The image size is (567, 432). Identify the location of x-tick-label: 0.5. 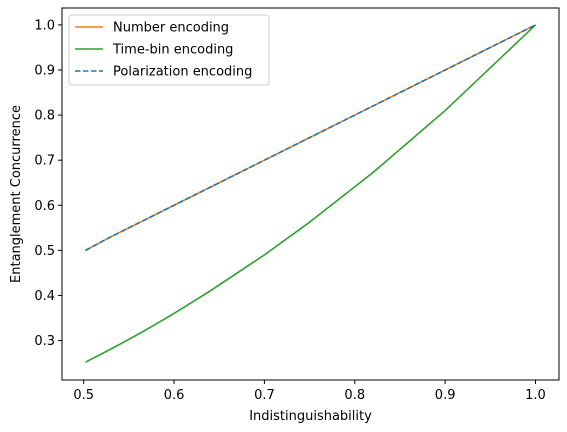
(83, 395).